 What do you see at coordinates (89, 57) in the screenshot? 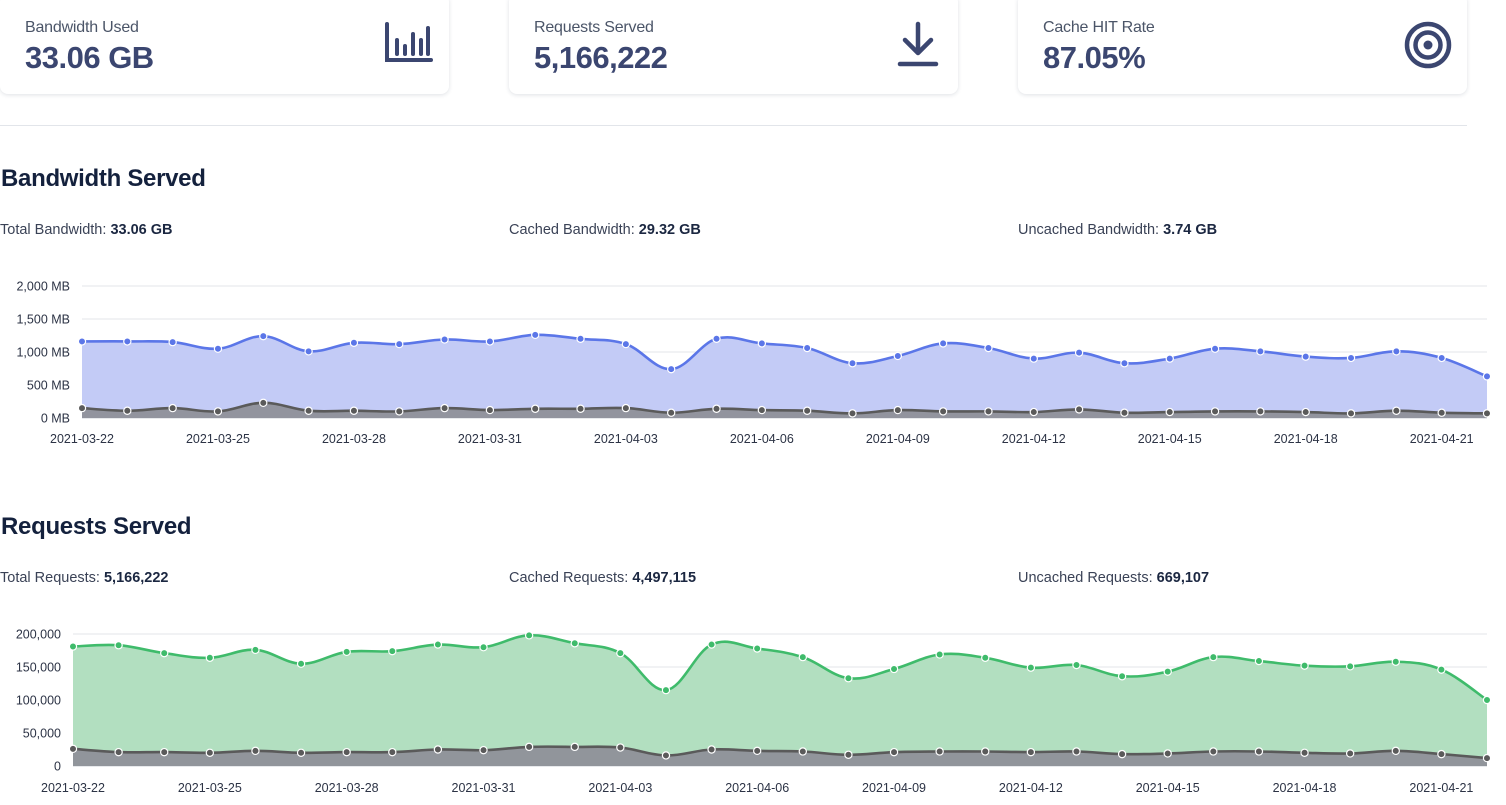
I see `card-value: 33.06 GB` at bounding box center [89, 57].